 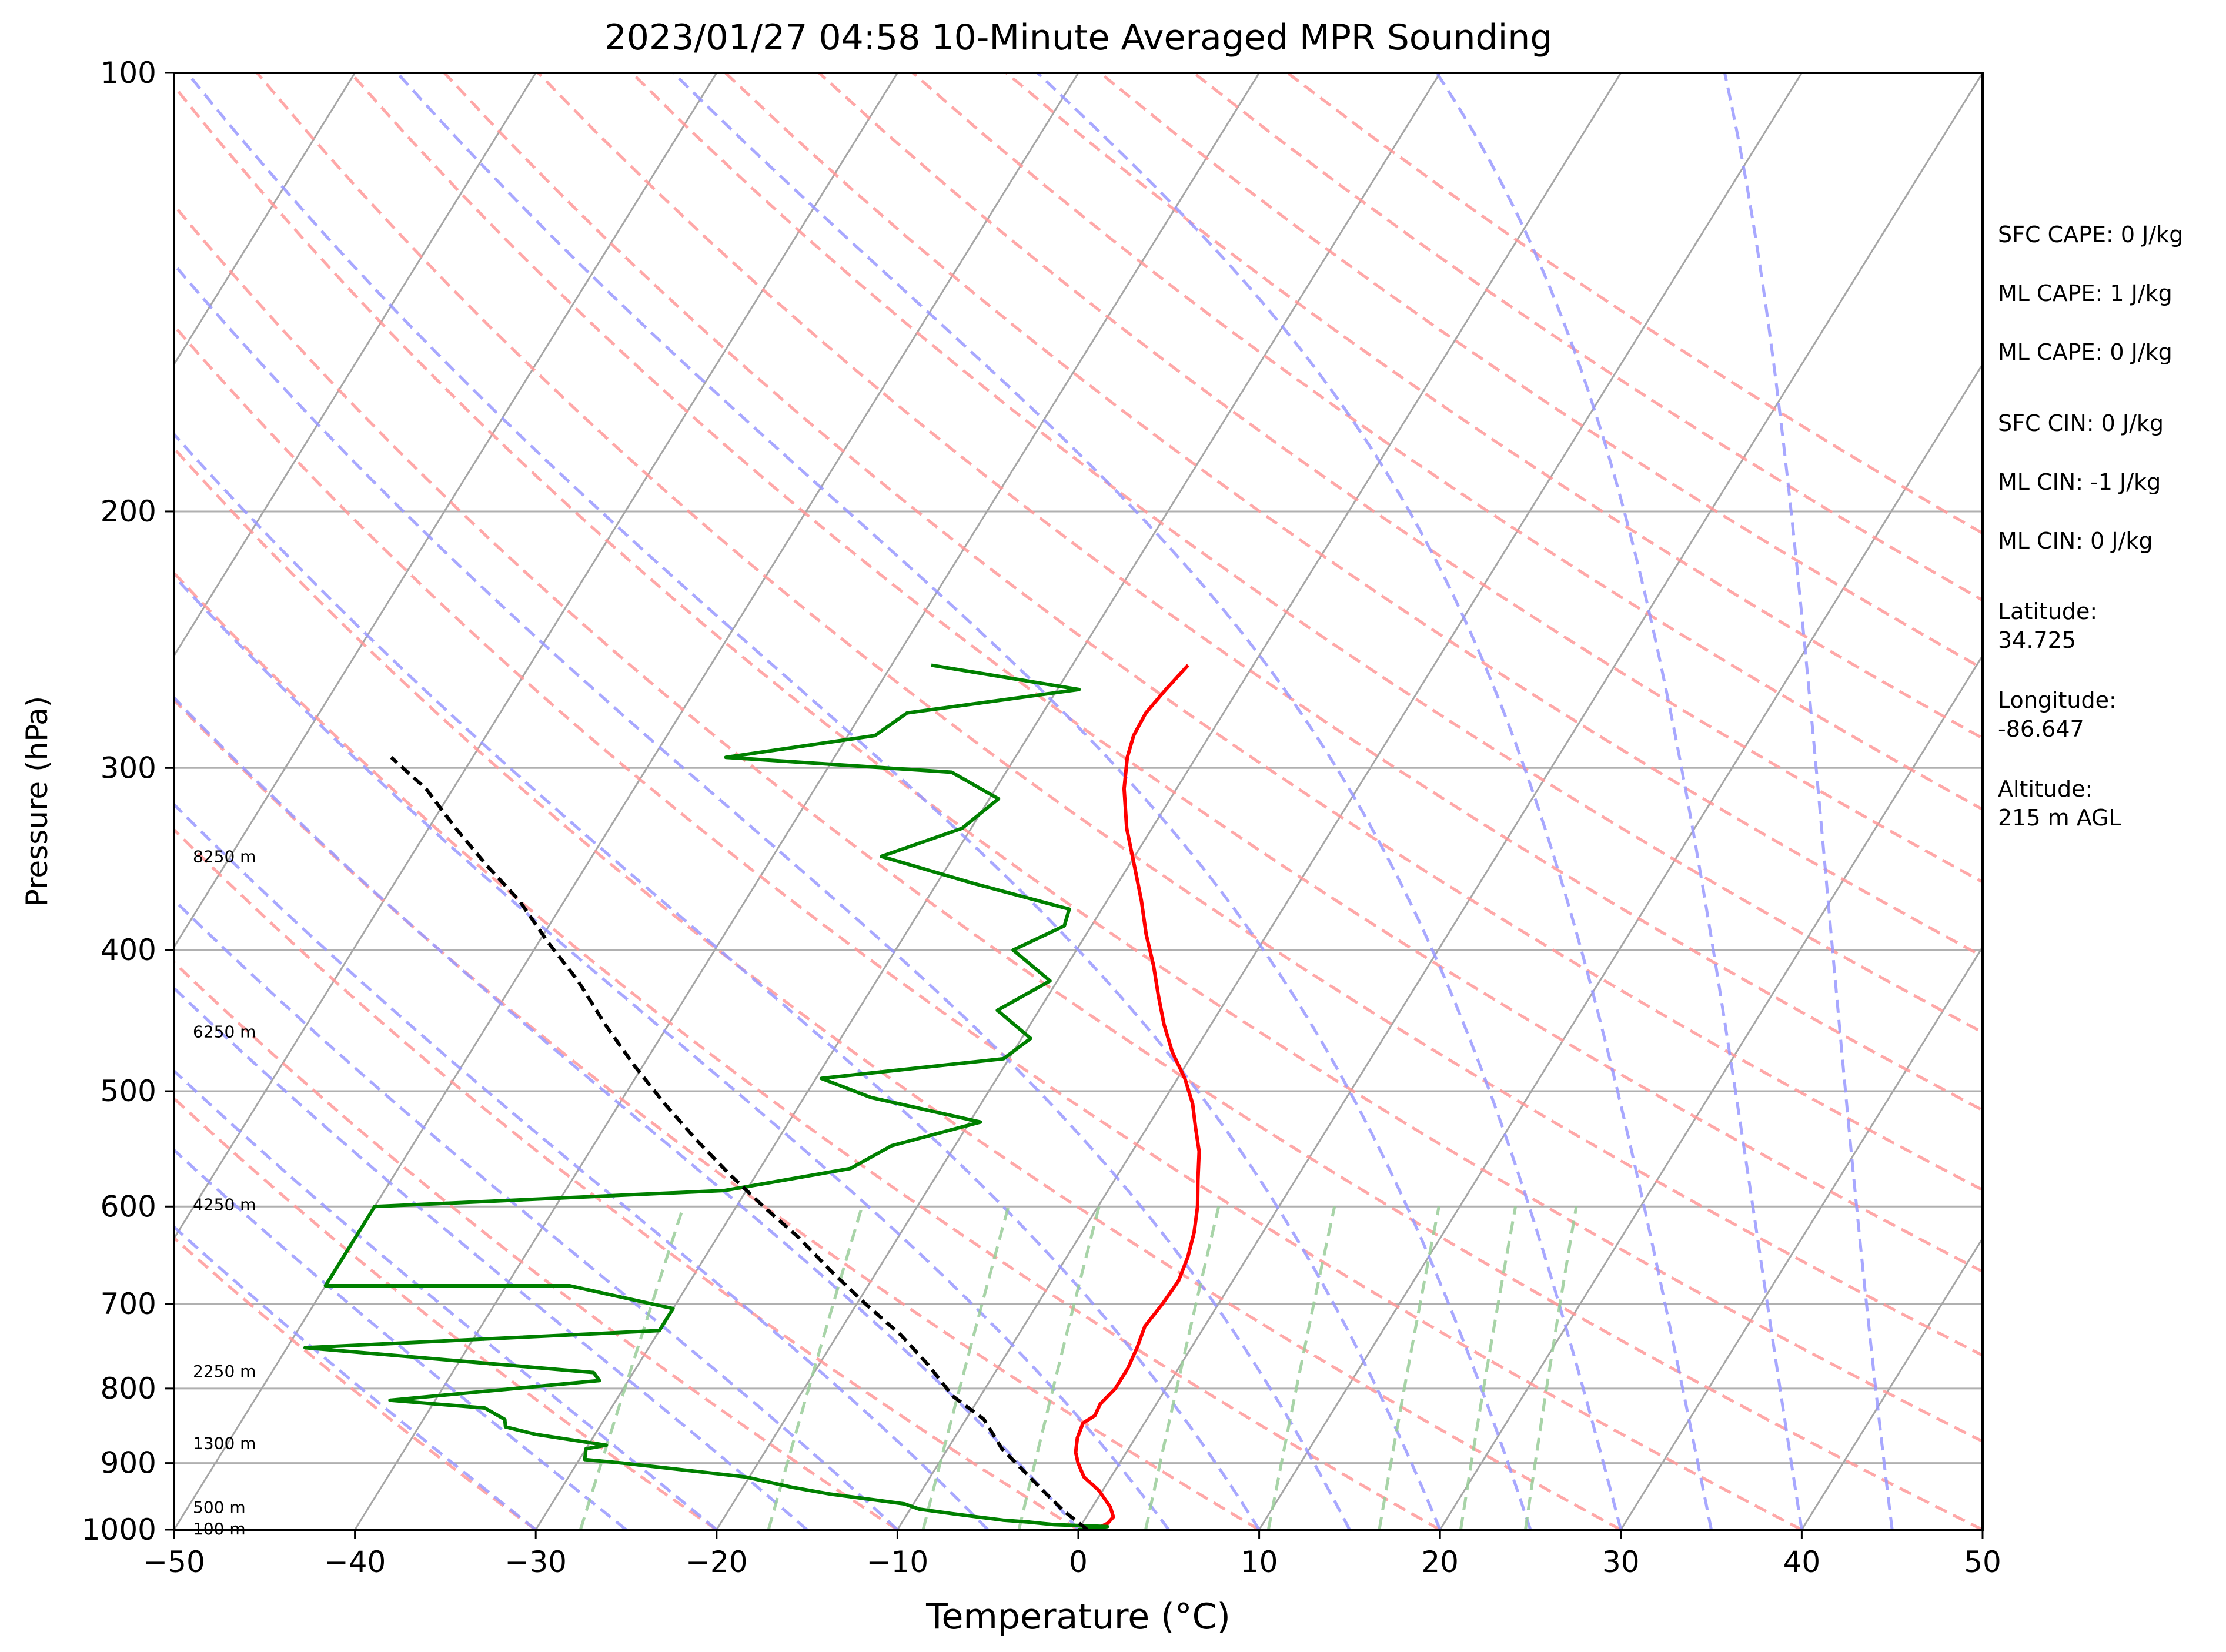 I want to click on stats-text: Altitude:, so click(x=2046, y=789).